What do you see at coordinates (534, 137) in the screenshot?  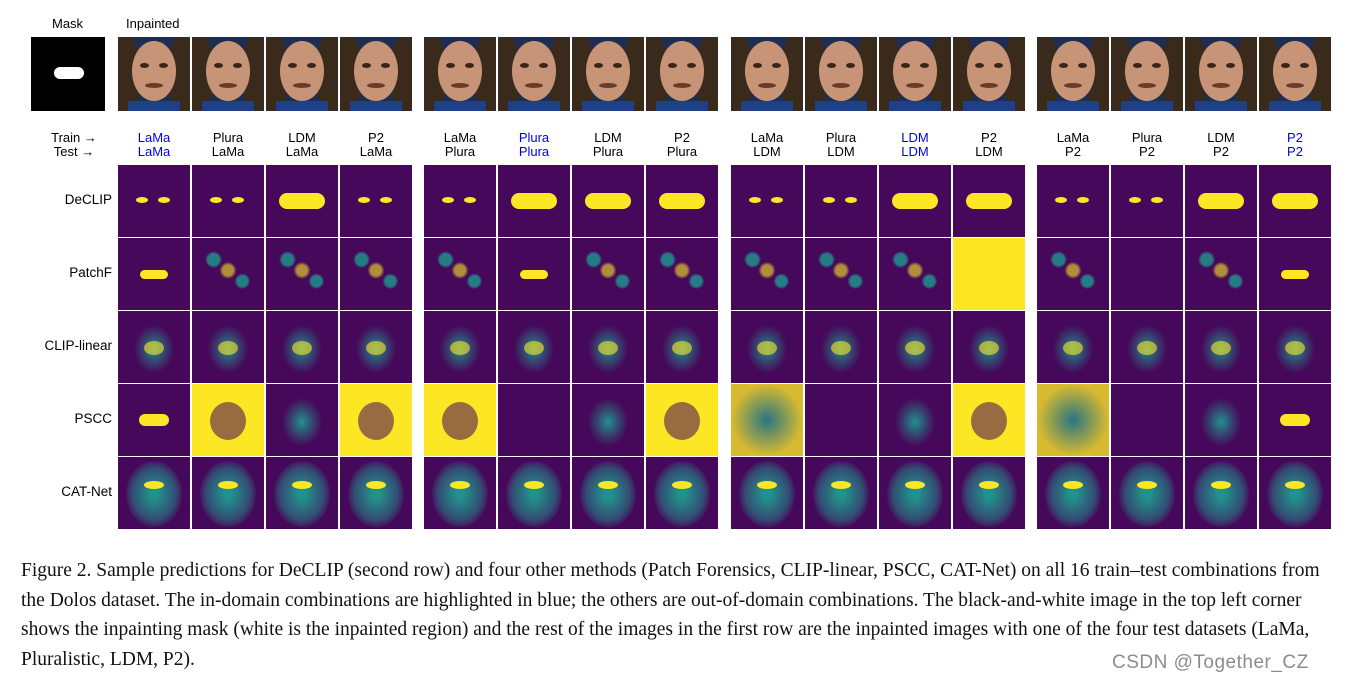 I see `column-train-label: Plura` at bounding box center [534, 137].